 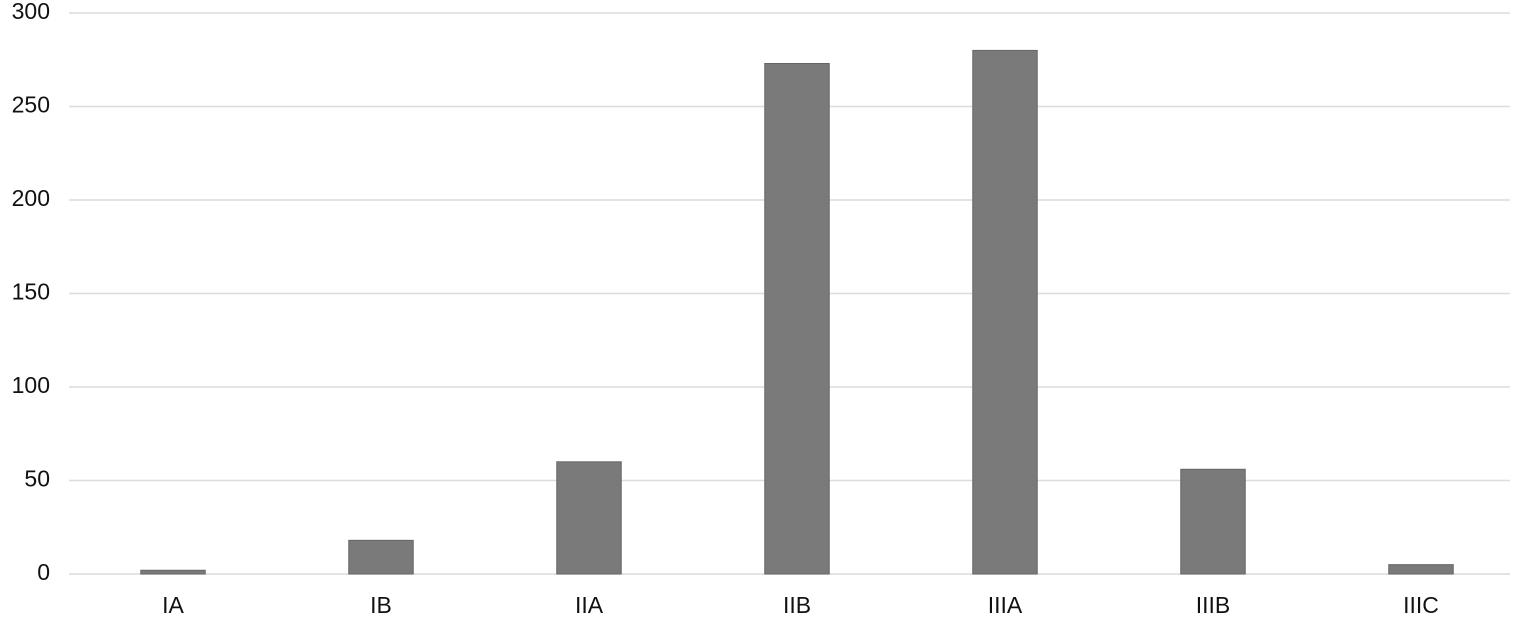 What do you see at coordinates (381, 605) in the screenshot?
I see `x-tick-label: IB` at bounding box center [381, 605].